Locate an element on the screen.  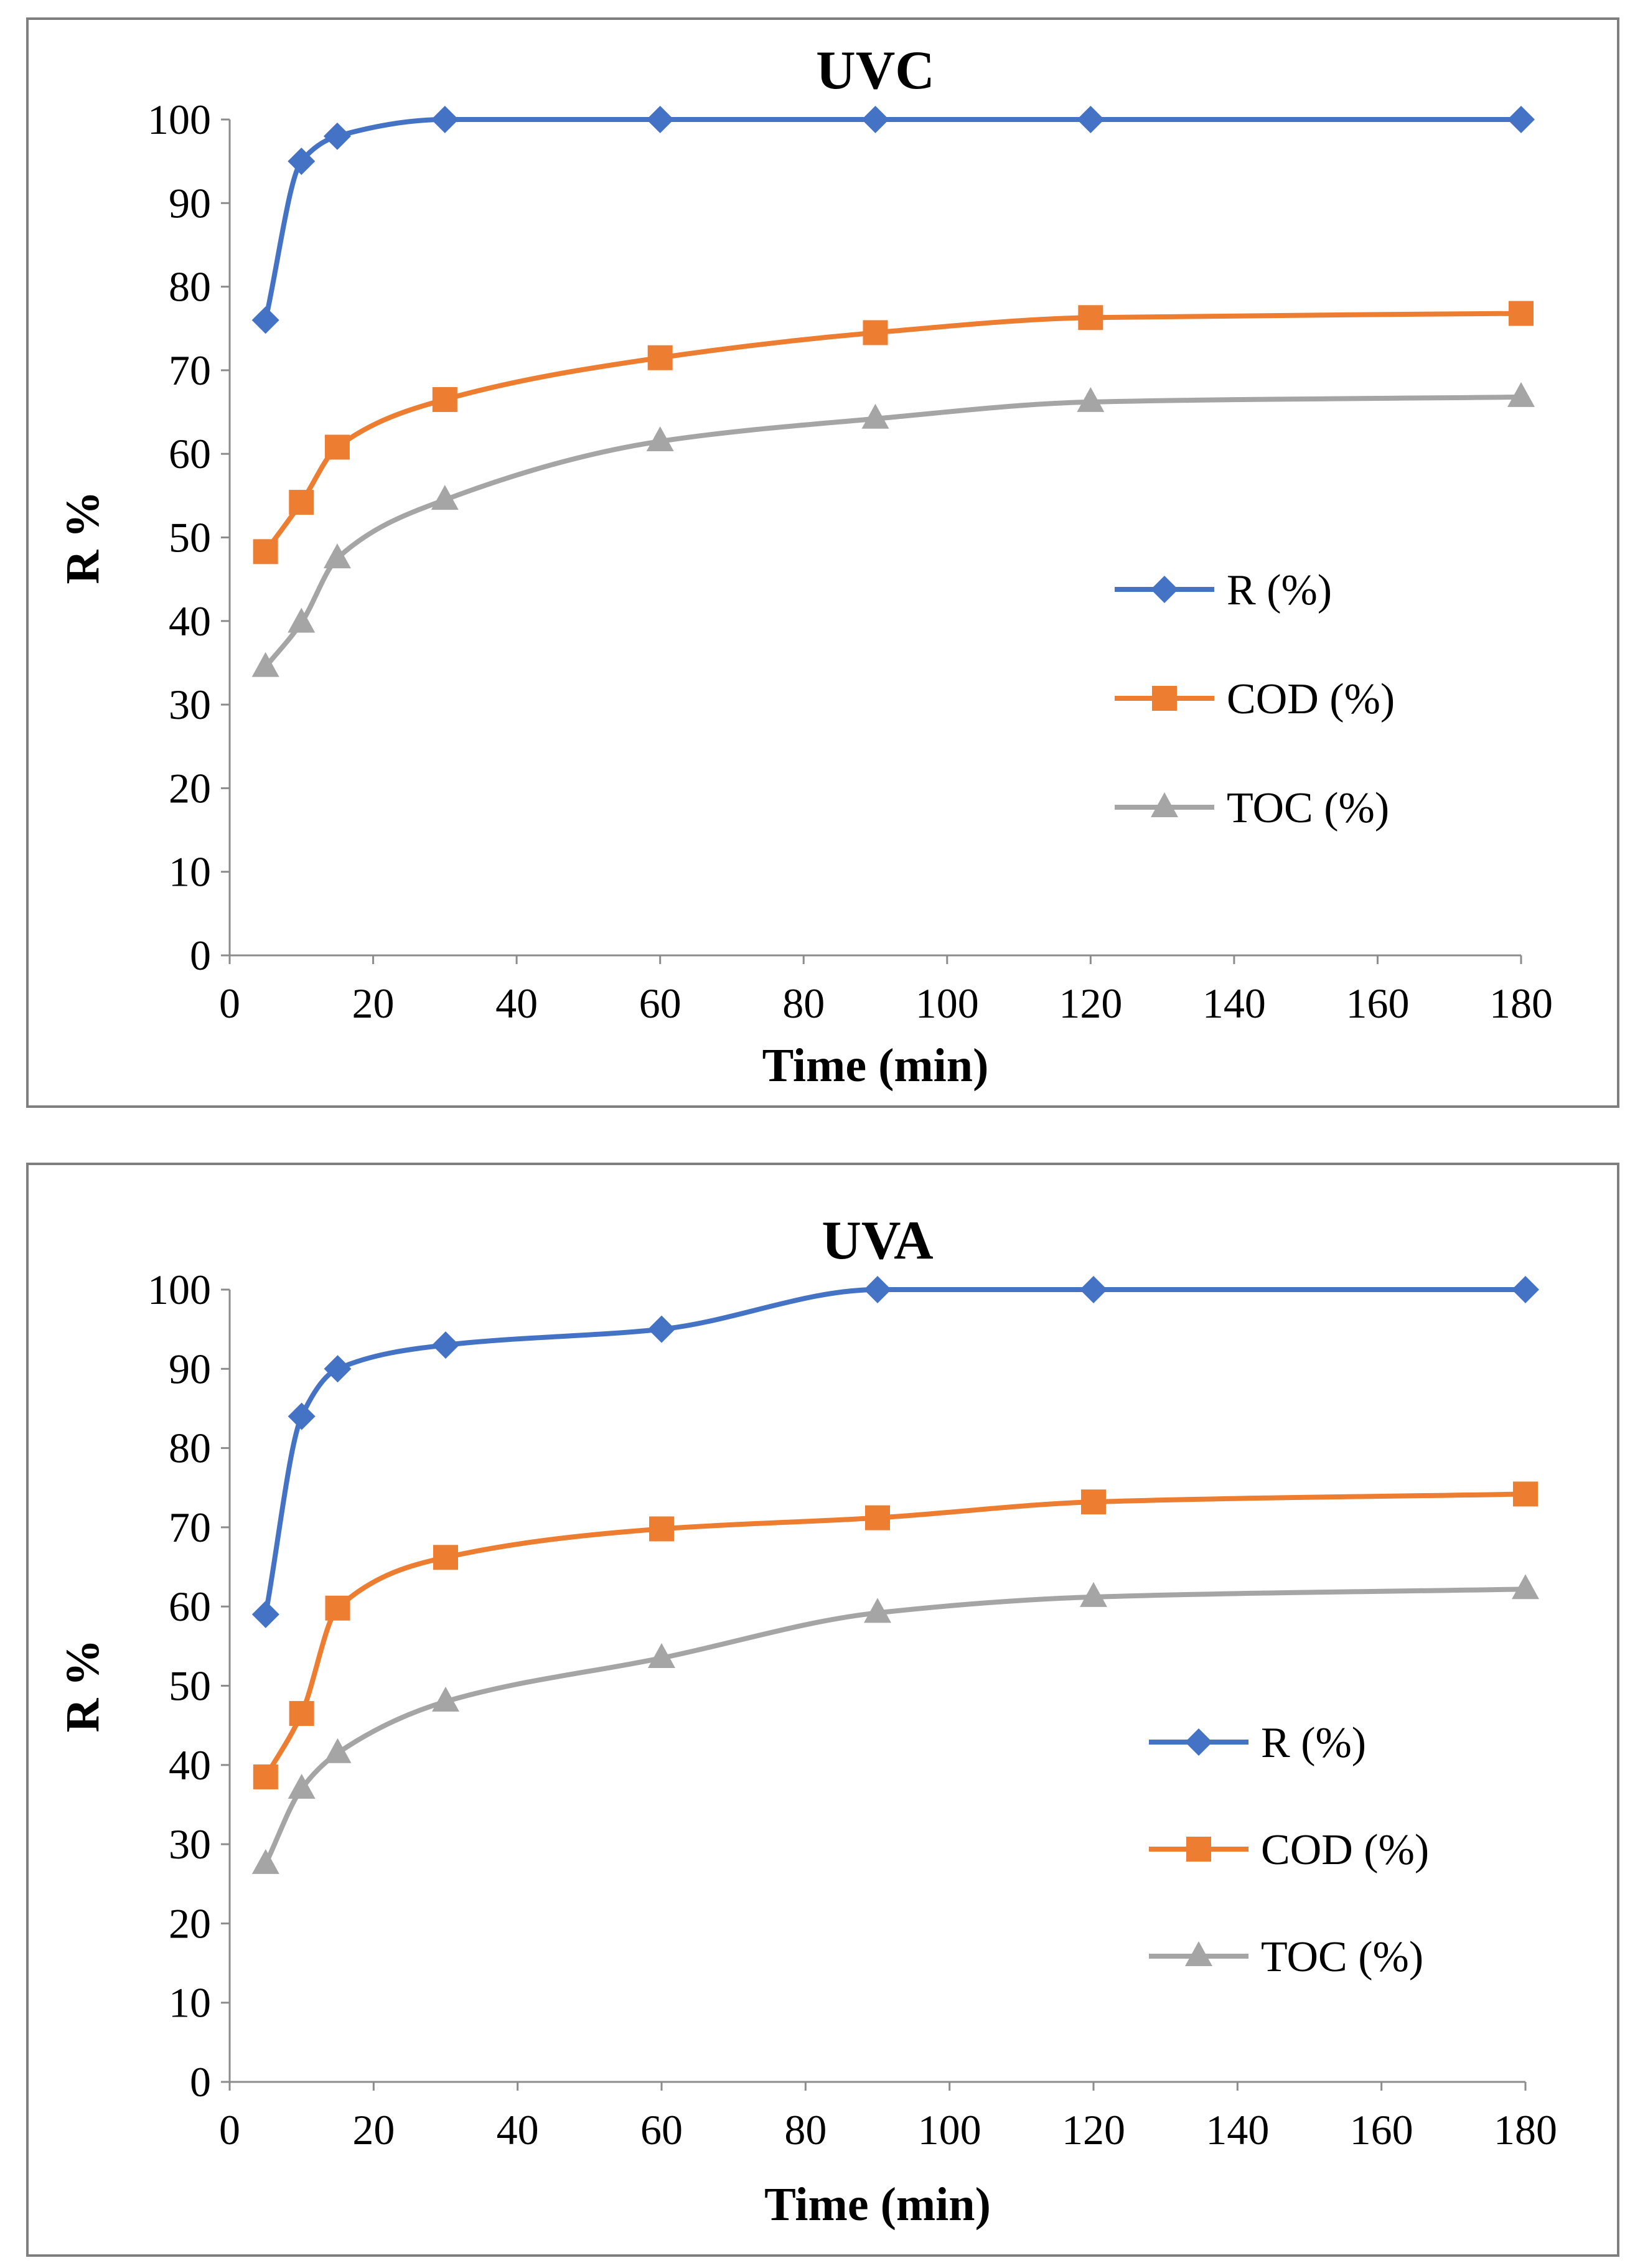
series-line-toc is located at coordinates (893, 532).